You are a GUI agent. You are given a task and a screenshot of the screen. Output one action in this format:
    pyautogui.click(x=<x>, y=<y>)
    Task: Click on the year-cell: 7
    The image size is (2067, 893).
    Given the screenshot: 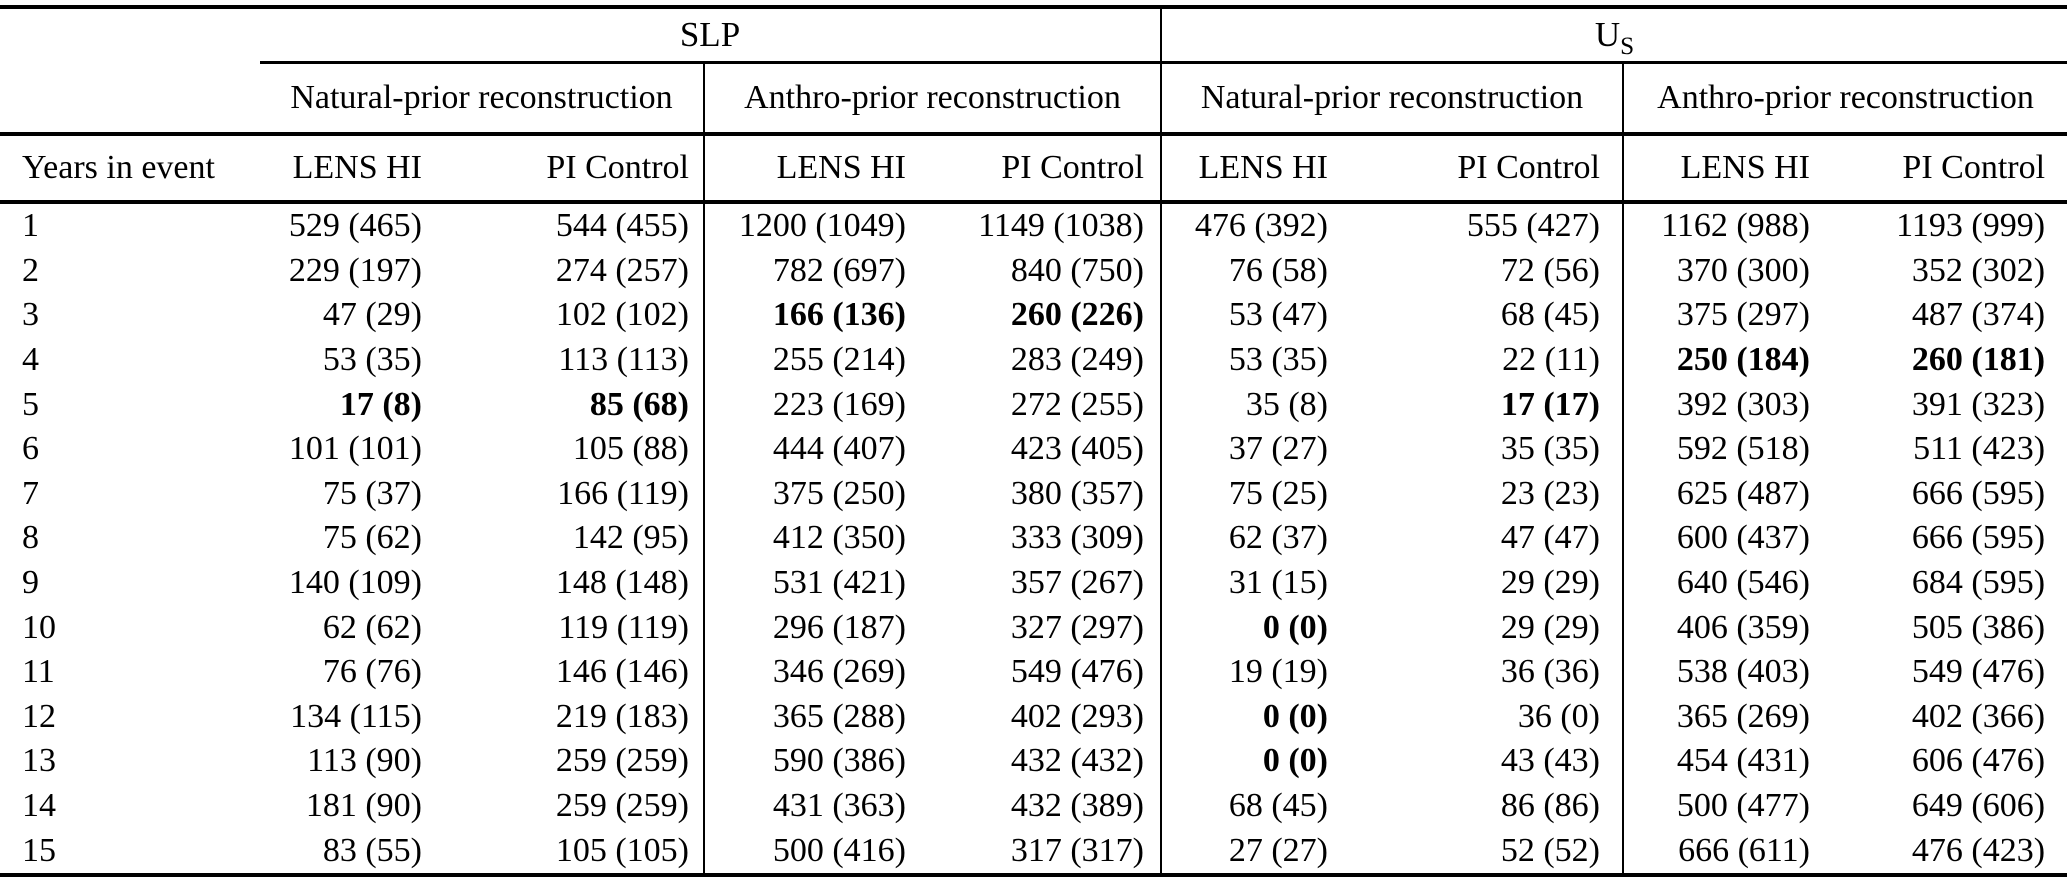 What is the action you would take?
    pyautogui.click(x=30, y=493)
    